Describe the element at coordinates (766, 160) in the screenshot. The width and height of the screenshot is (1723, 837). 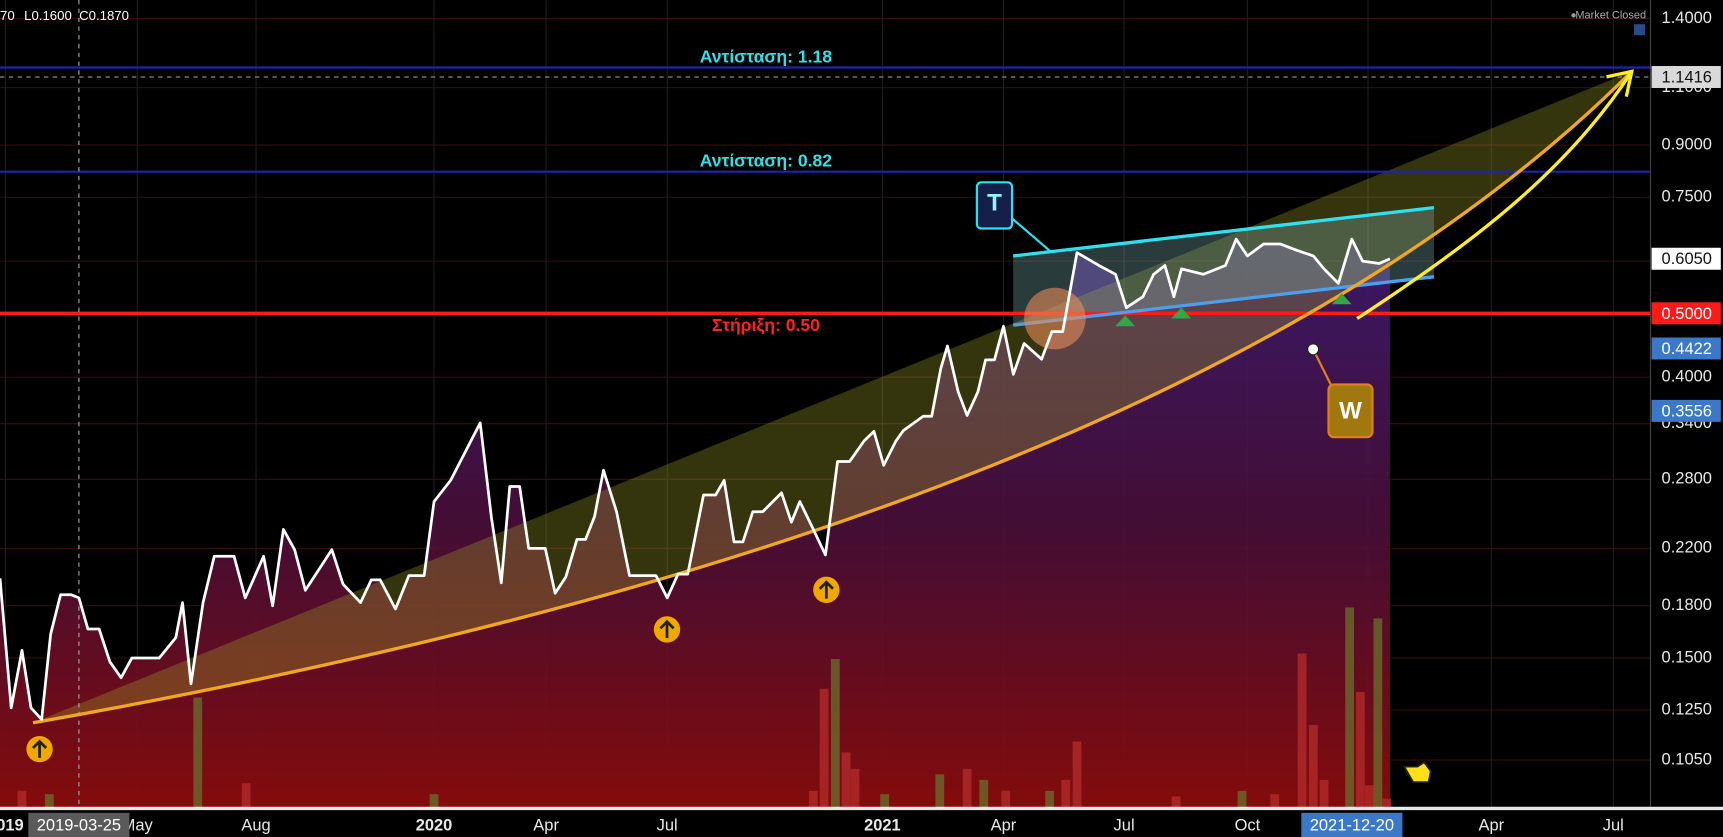
I see `level-label: Αντίσταση: 0.82` at that location.